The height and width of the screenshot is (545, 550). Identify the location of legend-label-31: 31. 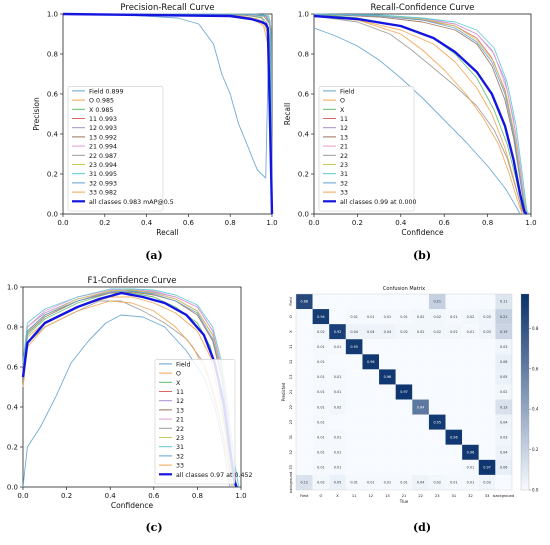
(180, 447).